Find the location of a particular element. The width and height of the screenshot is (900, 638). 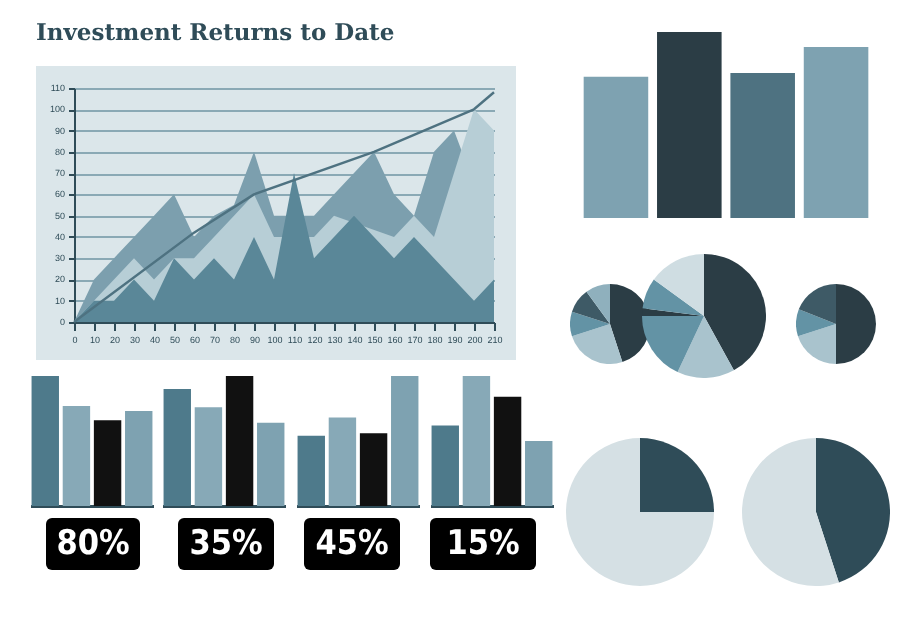

chart-title: Investment Returns to Date is located at coordinates (215, 32).